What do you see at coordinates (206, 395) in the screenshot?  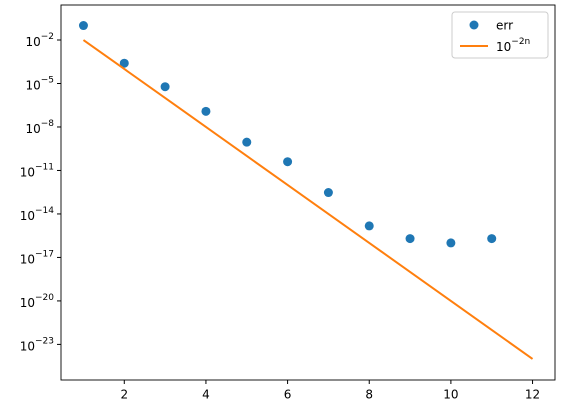 I see `x-tick-label: 4` at bounding box center [206, 395].